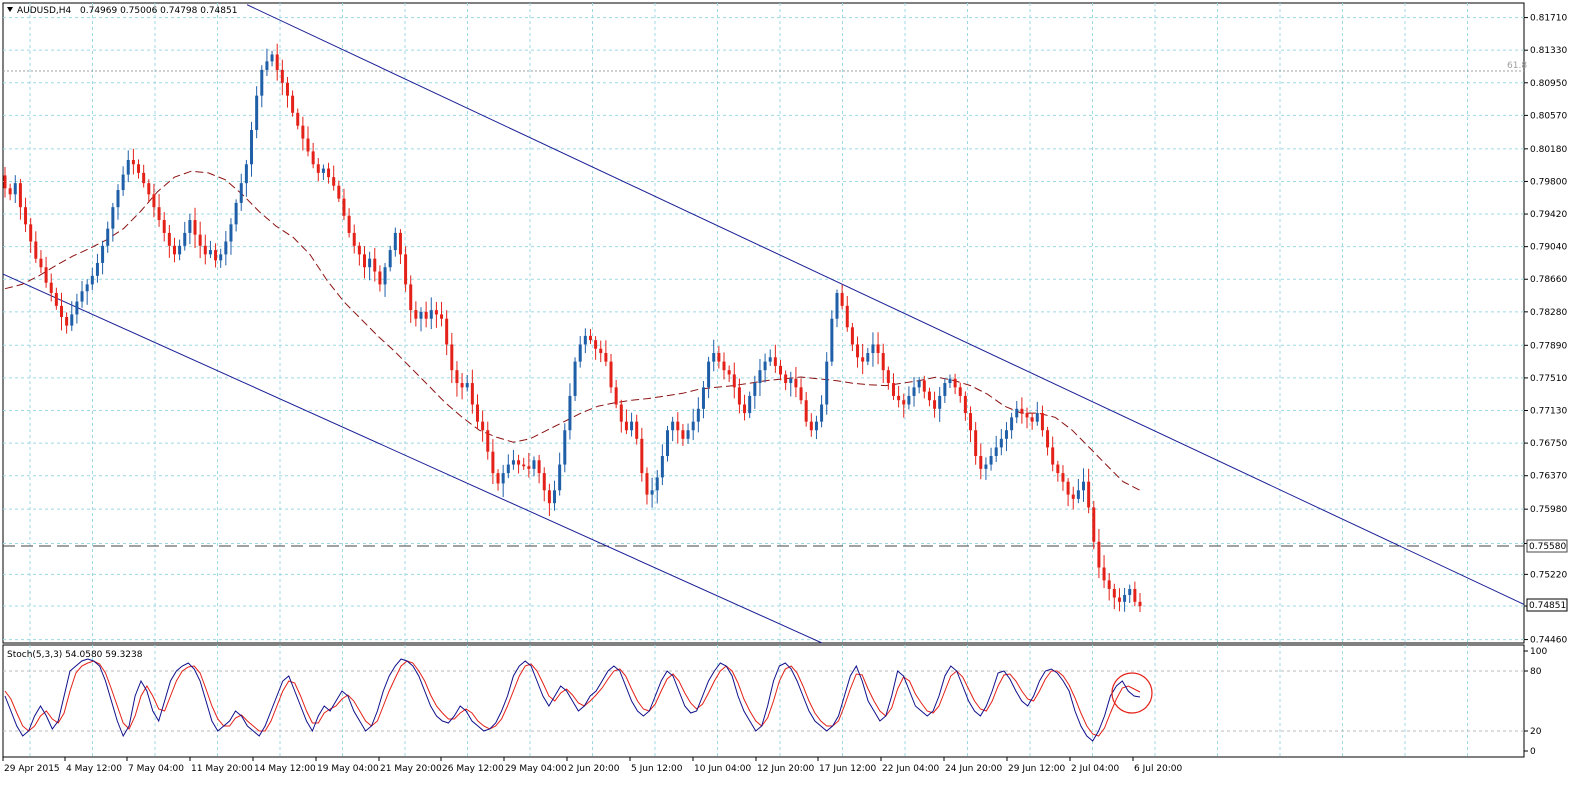 The image size is (1596, 794). I want to click on stoch-header-label: Stoch(5,3,3) 54.0580 59.3238, so click(75, 655).